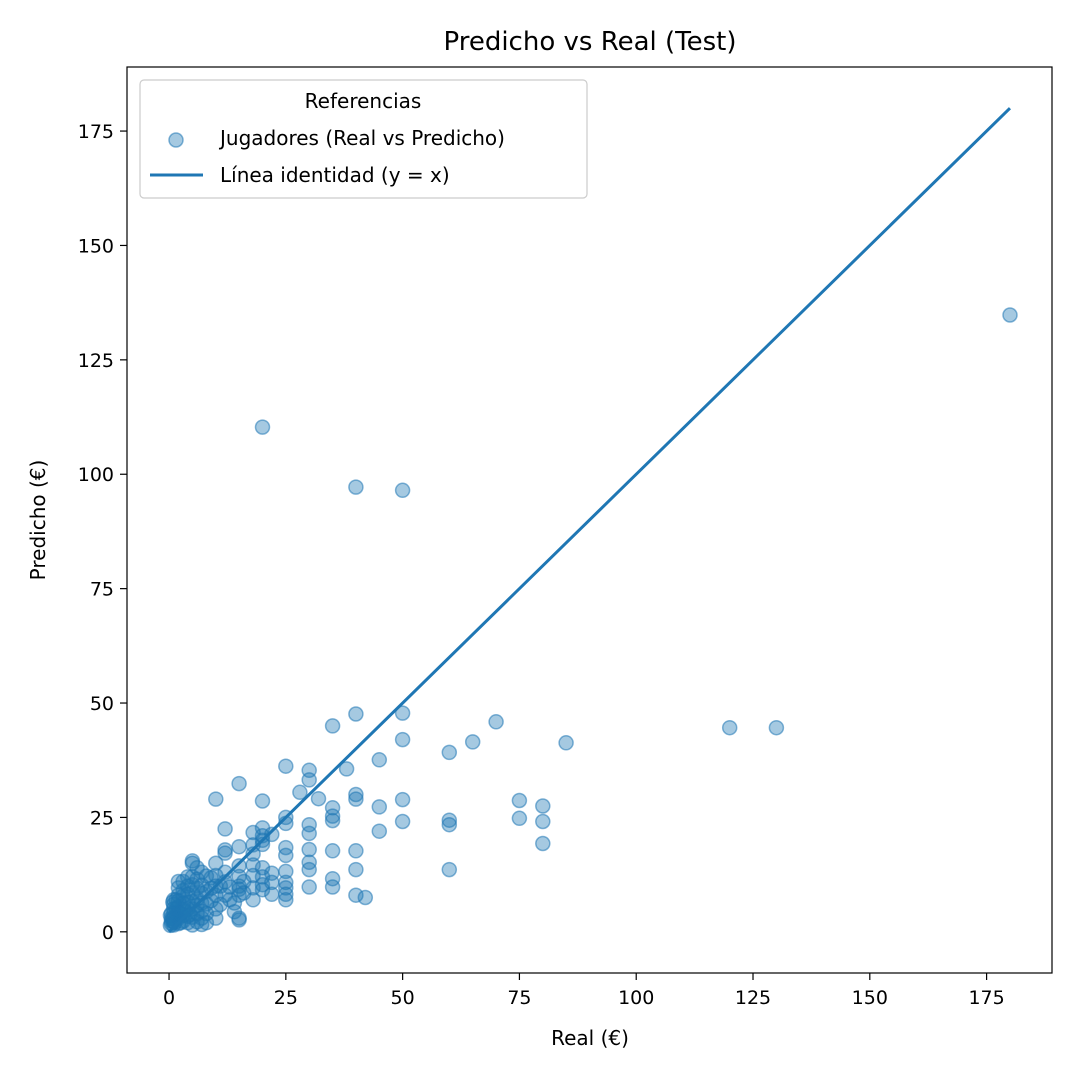 The width and height of the screenshot is (1080, 1080). Describe the element at coordinates (102, 590) in the screenshot. I see `y-tick-label: 75` at that location.